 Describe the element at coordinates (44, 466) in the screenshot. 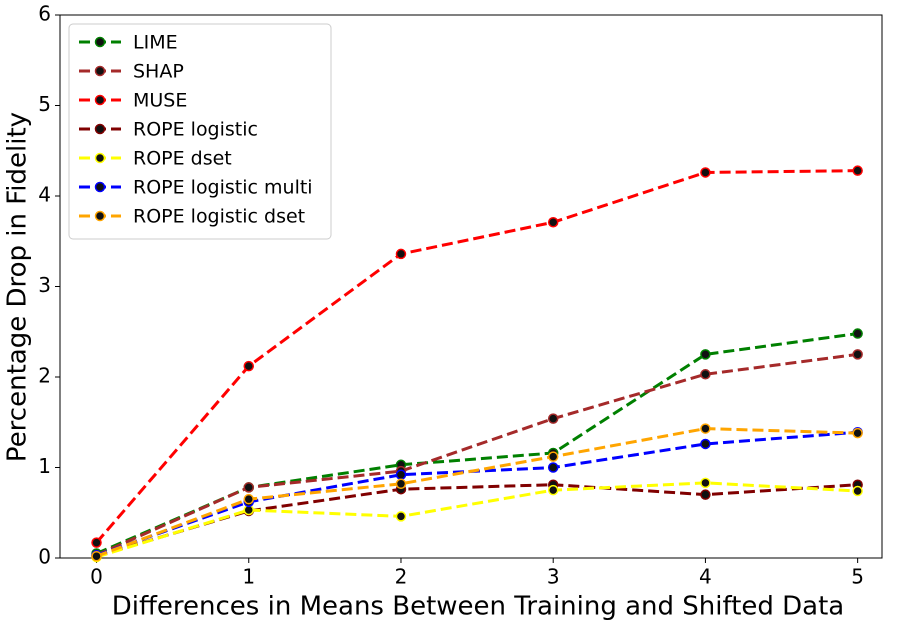

I see `y-tick-label: 1` at that location.